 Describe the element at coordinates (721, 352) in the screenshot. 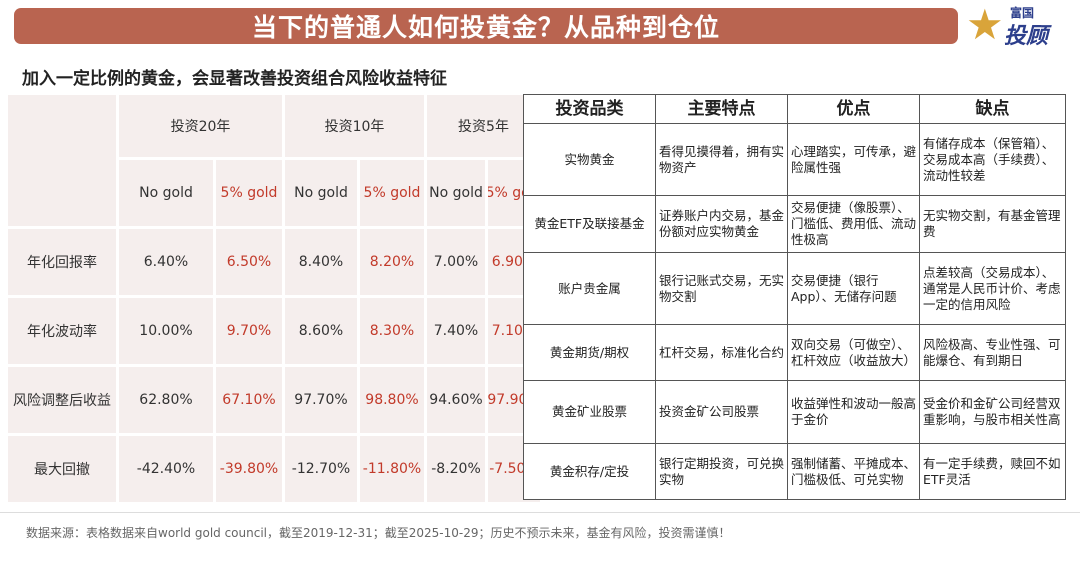

I see `feature-cell: 杠杆交易，标准化合约` at that location.